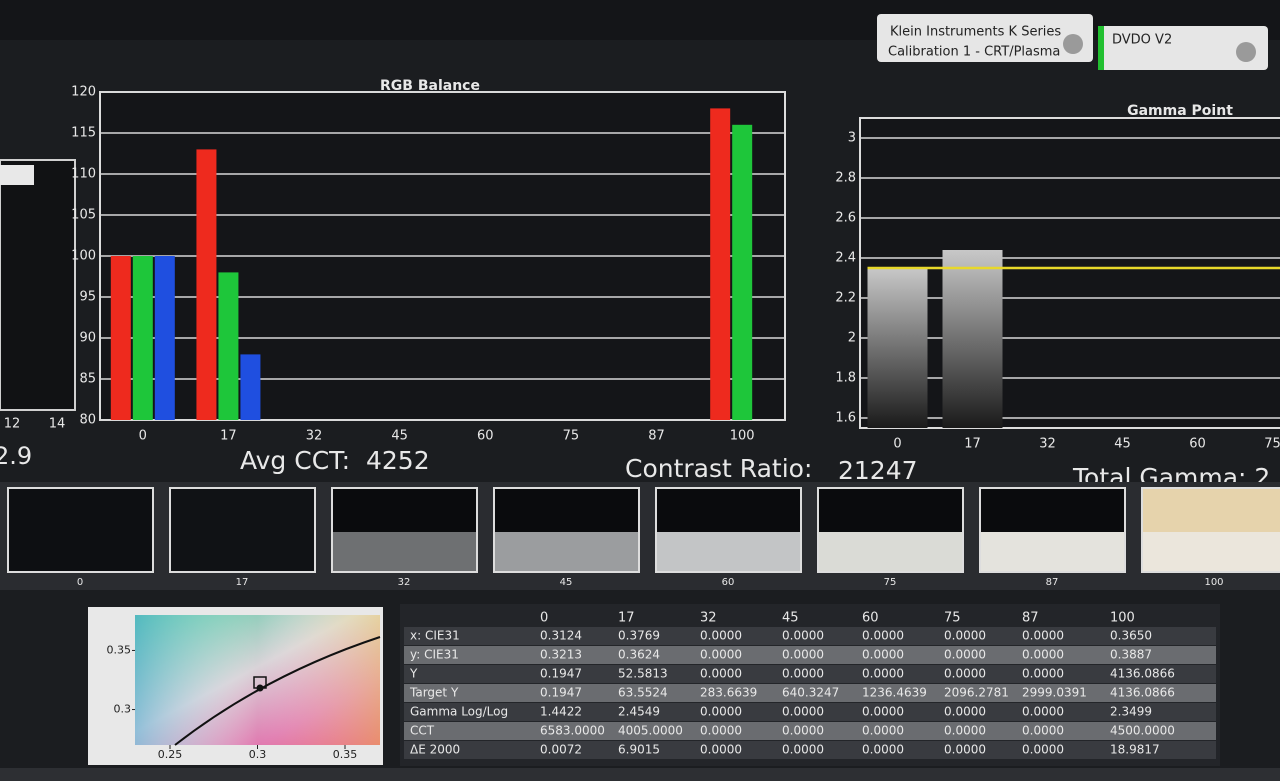  Describe the element at coordinates (626, 618) in the screenshot. I see `column-header: 17` at that location.